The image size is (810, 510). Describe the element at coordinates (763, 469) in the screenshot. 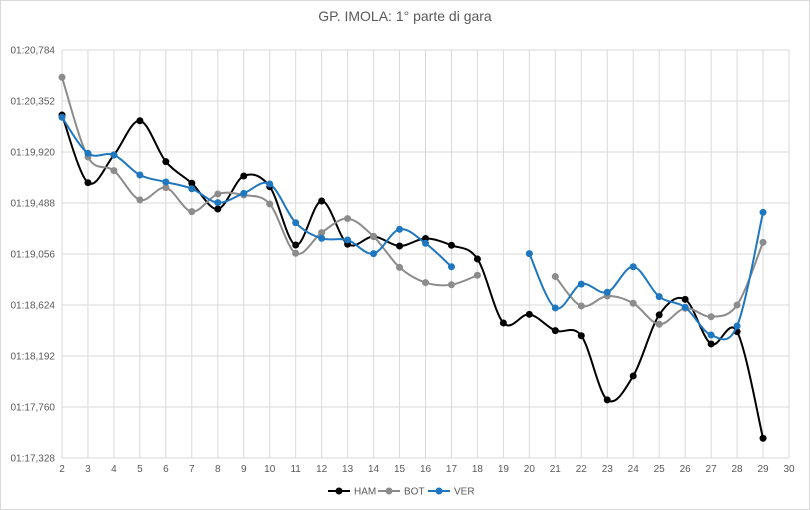

I see `x-tick-label: 29` at that location.